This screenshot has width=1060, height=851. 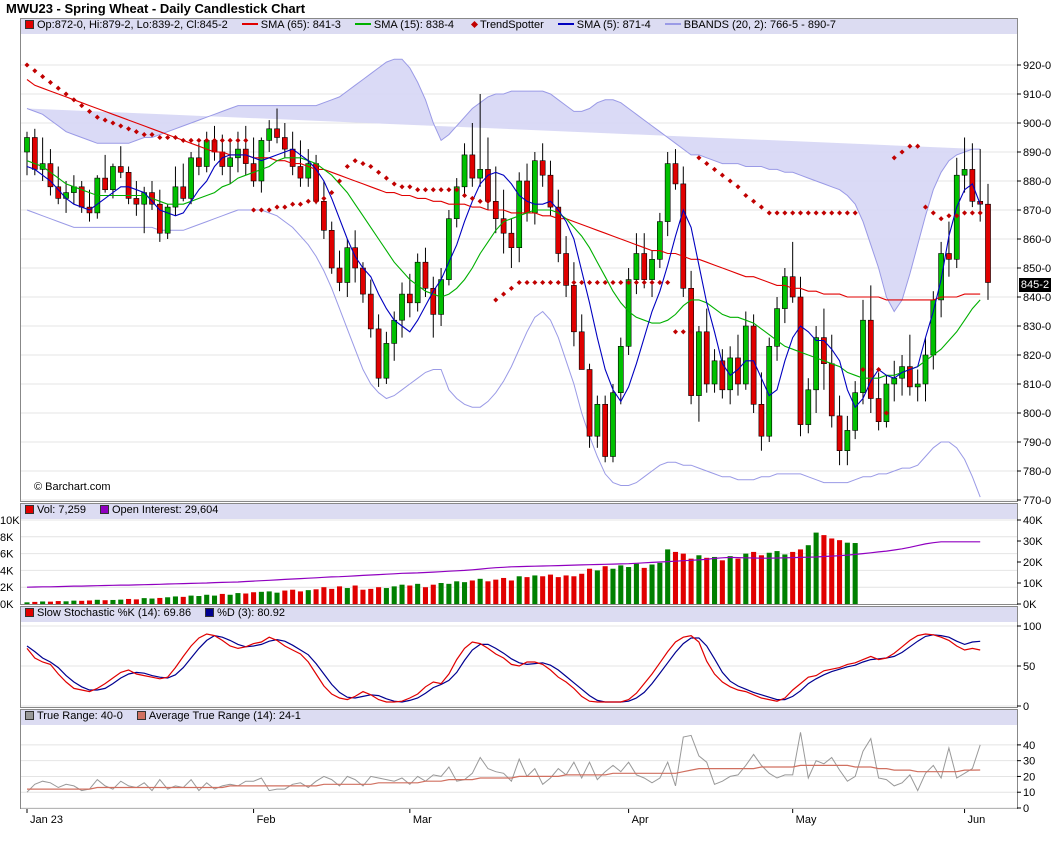 I want to click on x-tick-label: Jun, so click(x=977, y=820).